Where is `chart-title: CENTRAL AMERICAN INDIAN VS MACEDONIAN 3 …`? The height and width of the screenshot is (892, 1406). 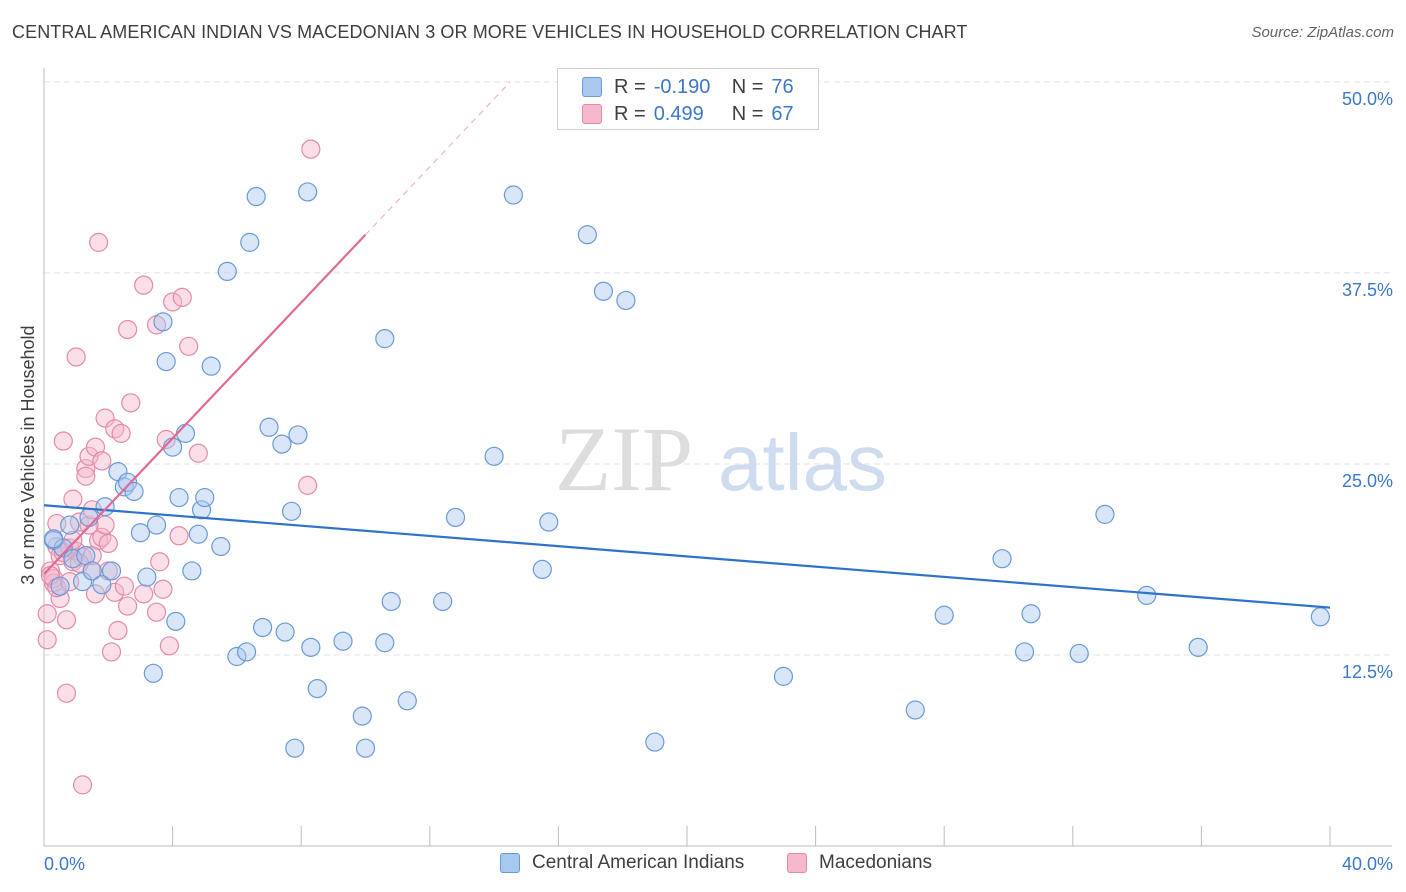 chart-title: CENTRAL AMERICAN INDIAN VS MACEDONIAN 3 … is located at coordinates (490, 32).